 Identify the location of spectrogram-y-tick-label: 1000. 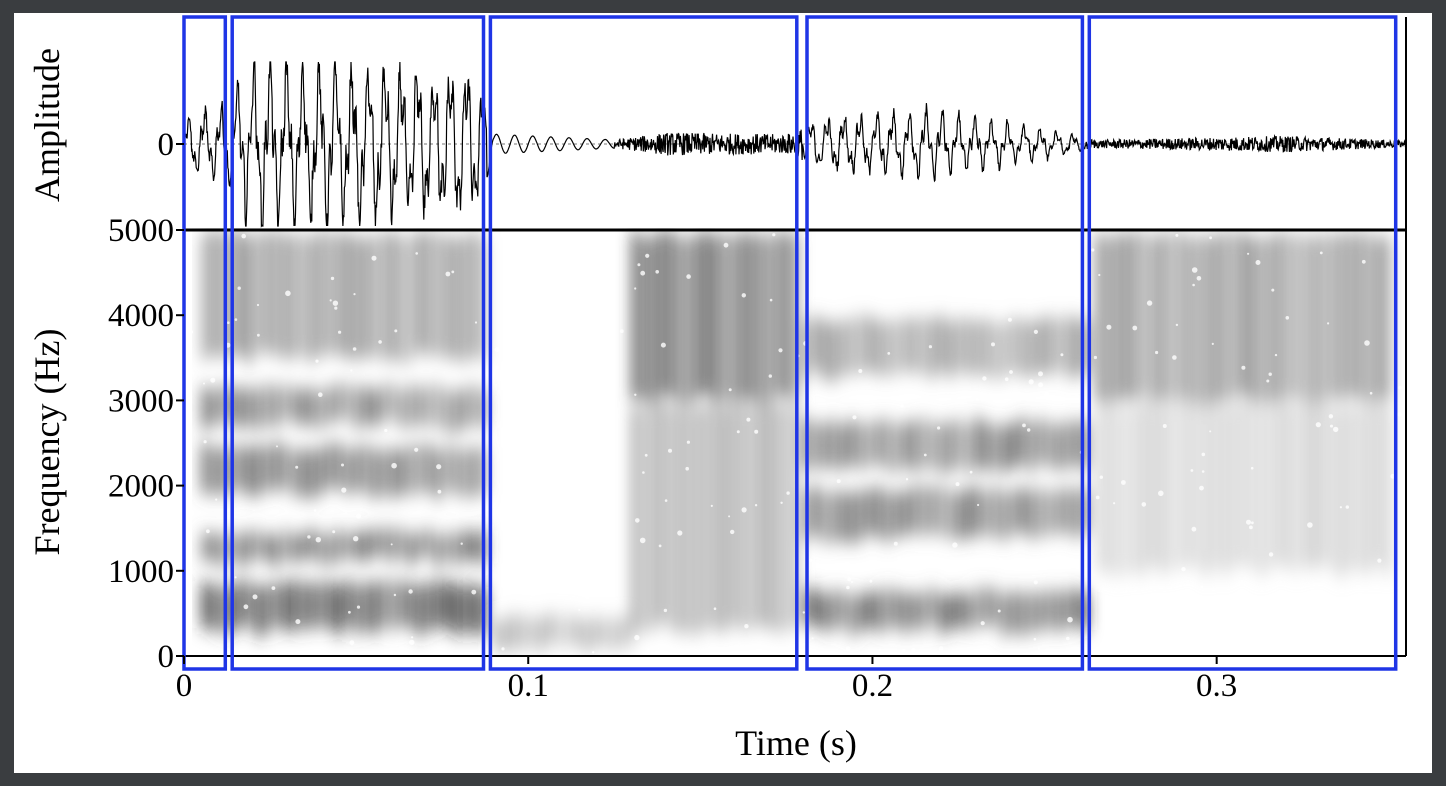
(141, 572).